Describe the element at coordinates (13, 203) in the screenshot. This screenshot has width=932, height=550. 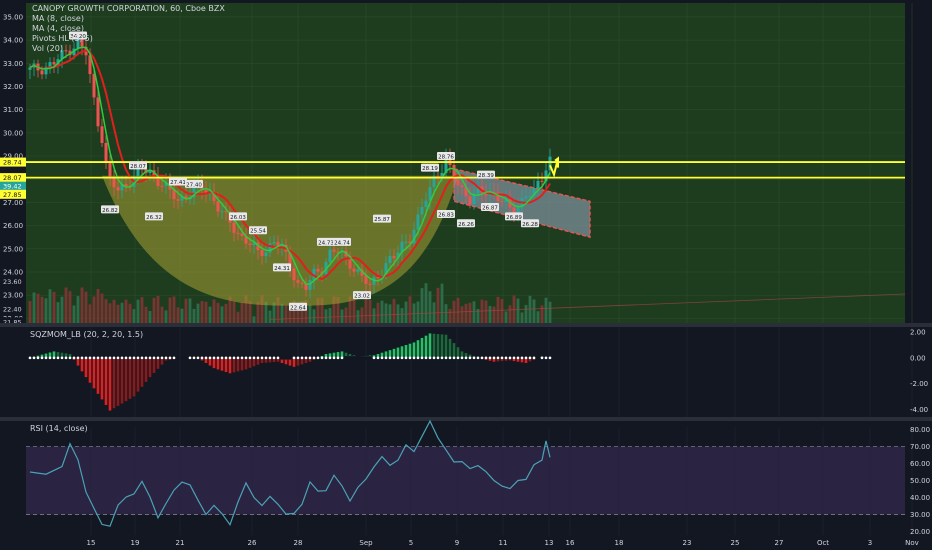
I see `price-tick-label: 27.00` at that location.